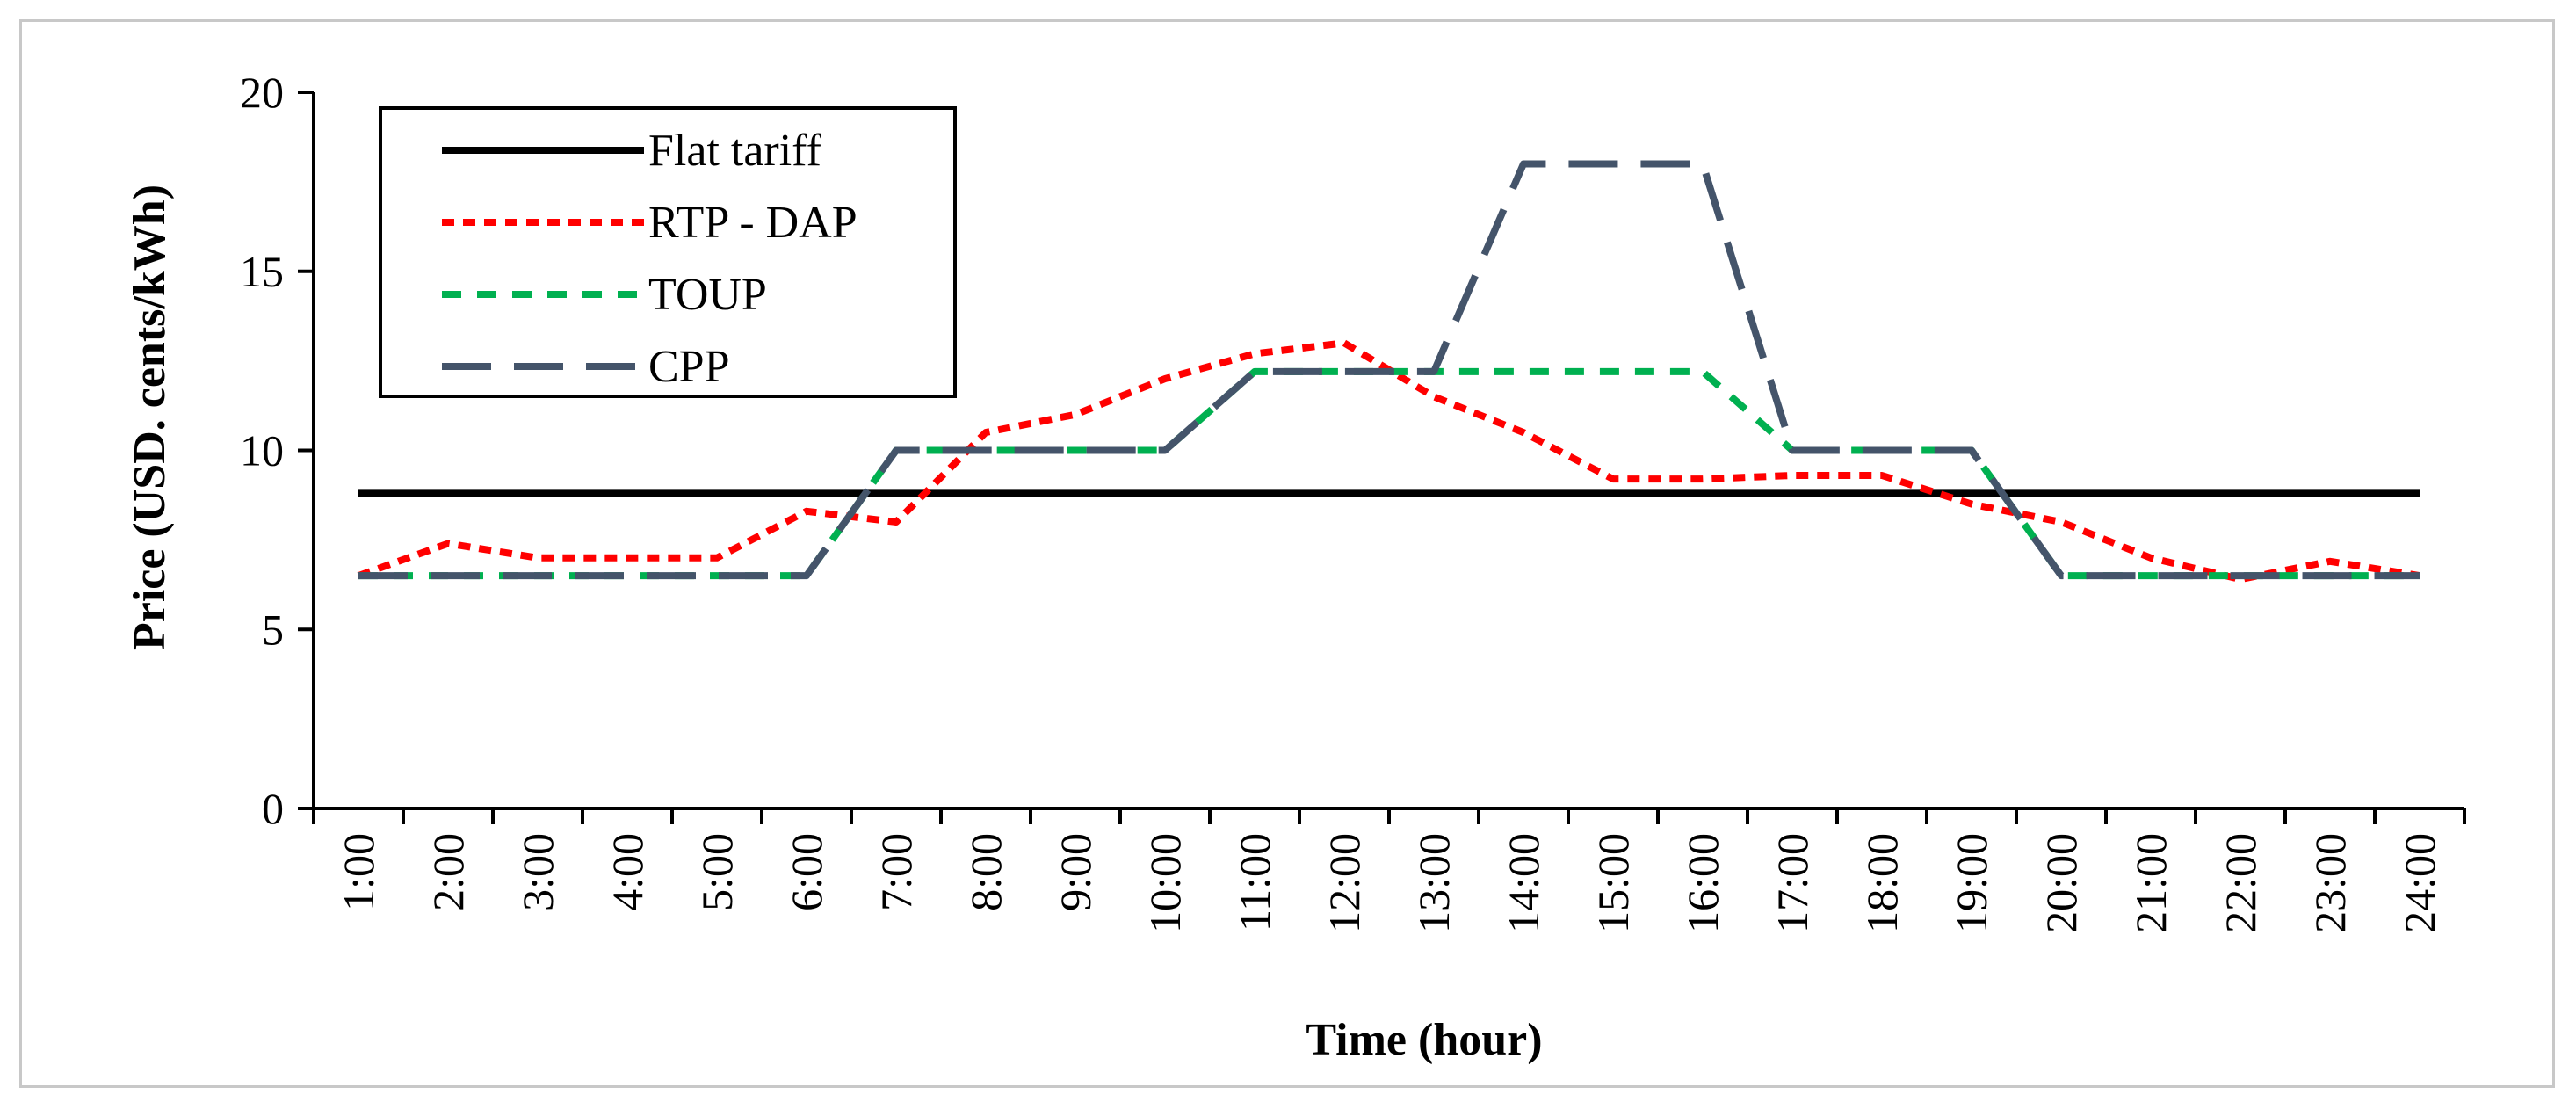 The height and width of the screenshot is (1109, 2576). What do you see at coordinates (717, 872) in the screenshot?
I see `x-tick-label: 5:00` at bounding box center [717, 872].